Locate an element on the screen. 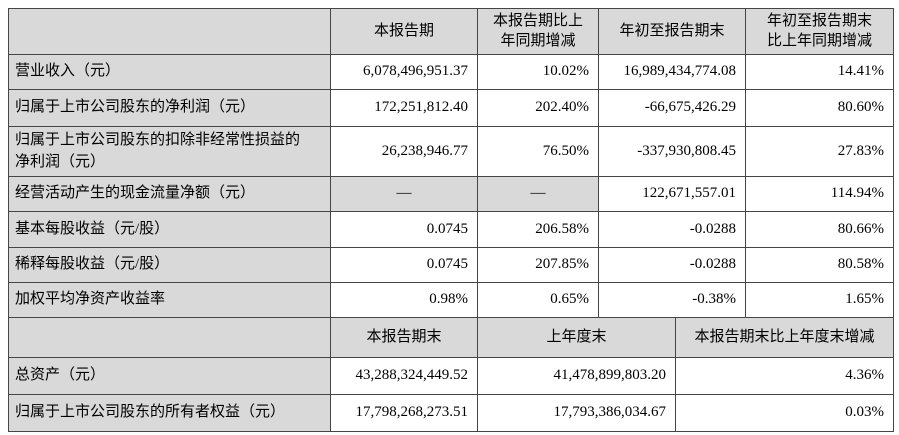  value-cell: 26,238,946.77 is located at coordinates (404, 151).